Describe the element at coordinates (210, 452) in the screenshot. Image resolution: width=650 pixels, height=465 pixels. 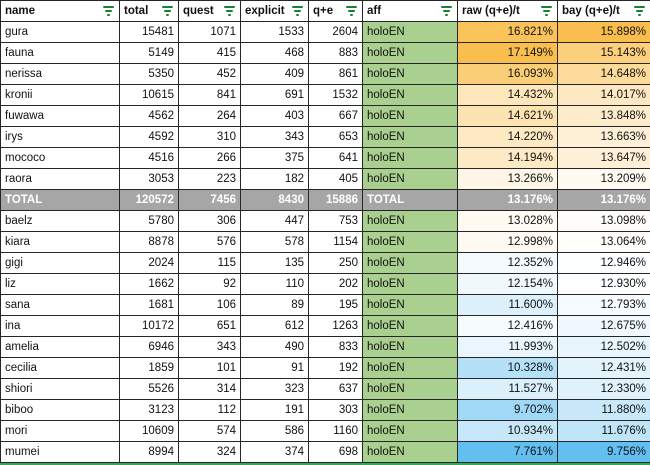
I see `cell-quest: 324` at that location.